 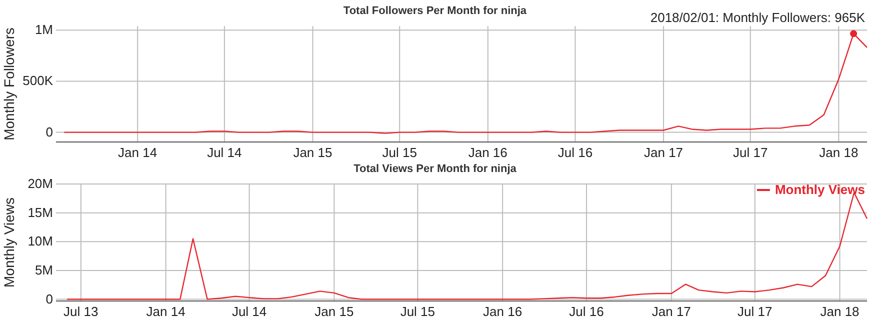 What do you see at coordinates (40, 212) in the screenshot?
I see `y-tick-label: 15M` at bounding box center [40, 212].